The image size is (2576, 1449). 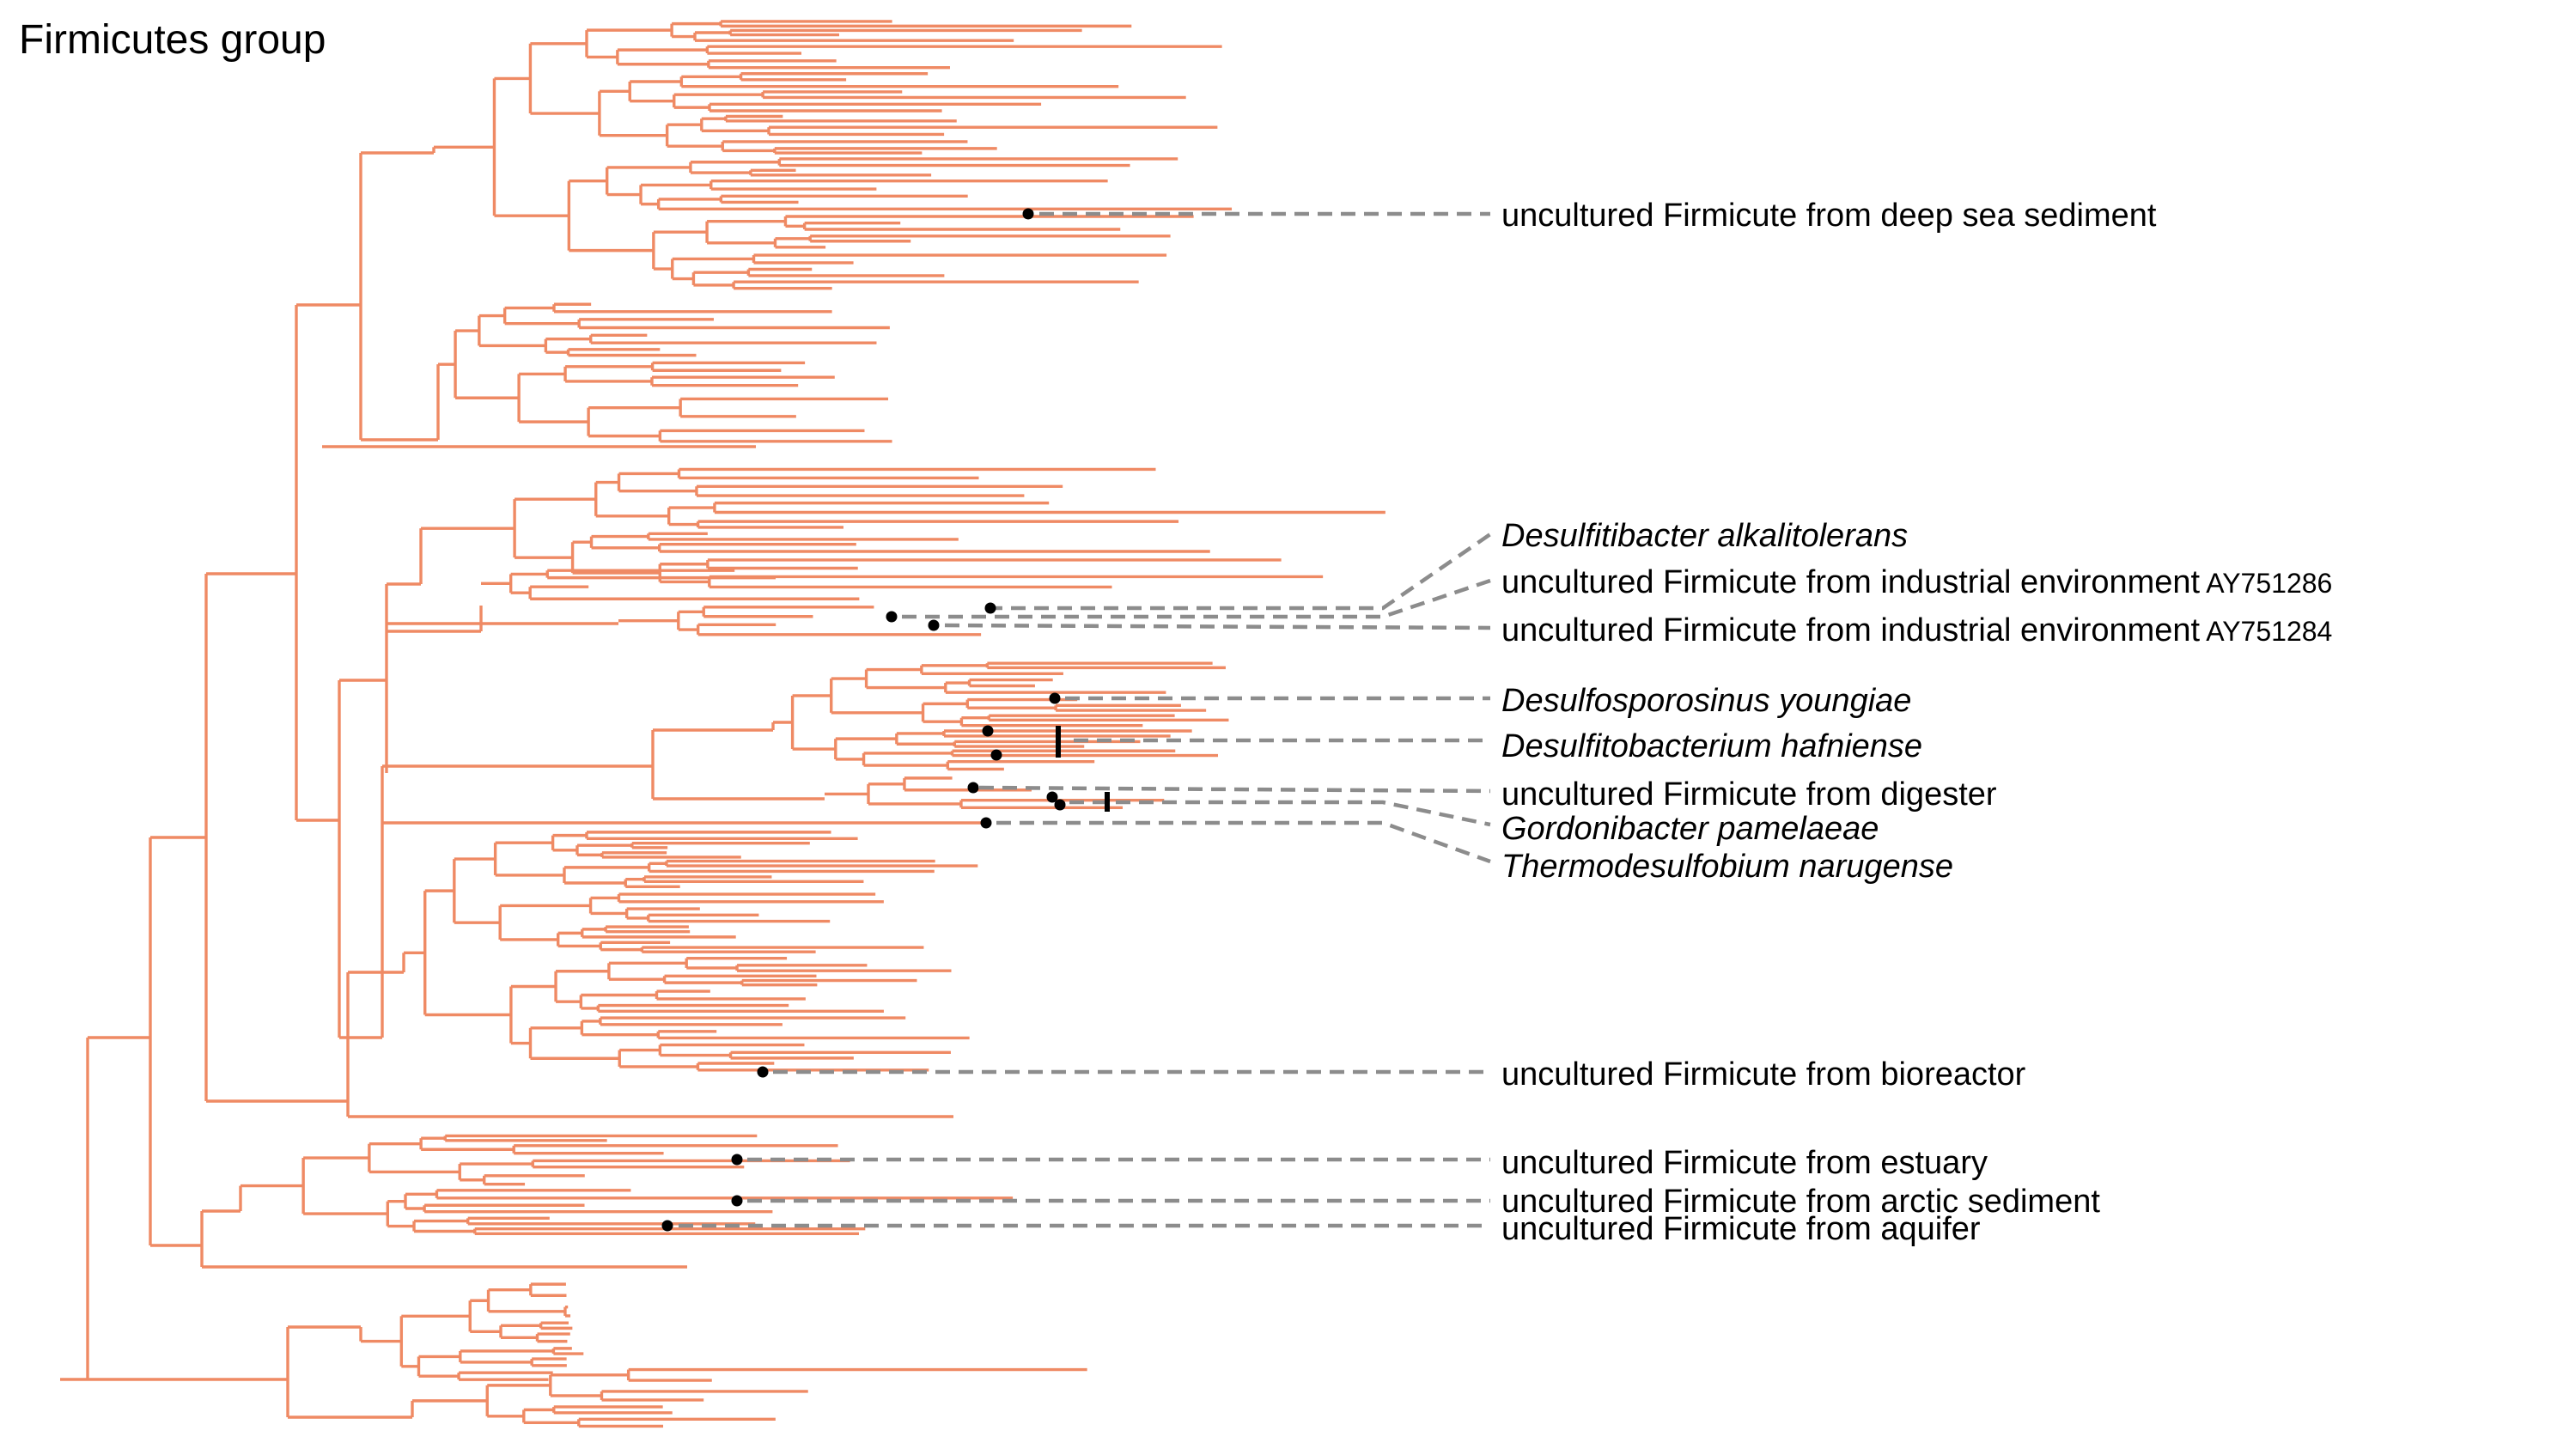 What do you see at coordinates (2266, 631) in the screenshot?
I see `taxon-accession: AY751284` at bounding box center [2266, 631].